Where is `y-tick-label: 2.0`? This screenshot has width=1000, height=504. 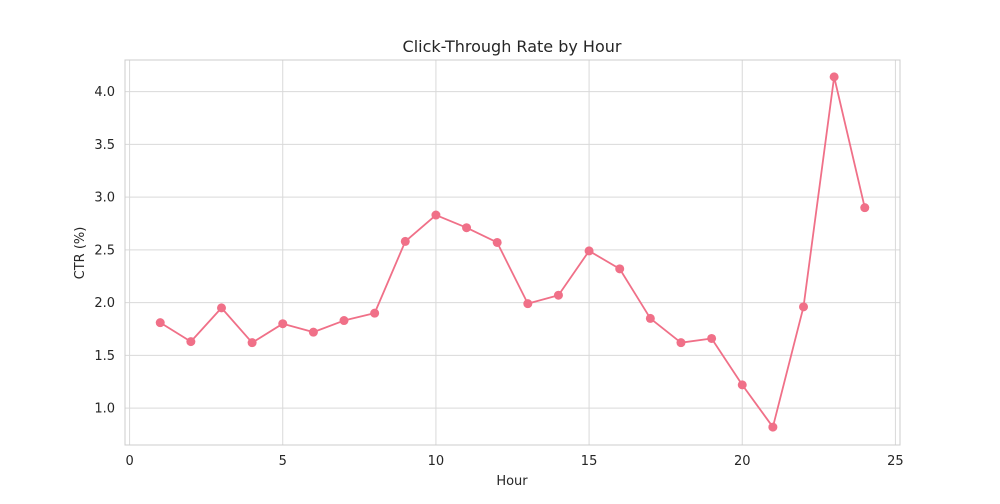 y-tick-label: 2.0 is located at coordinates (104, 303).